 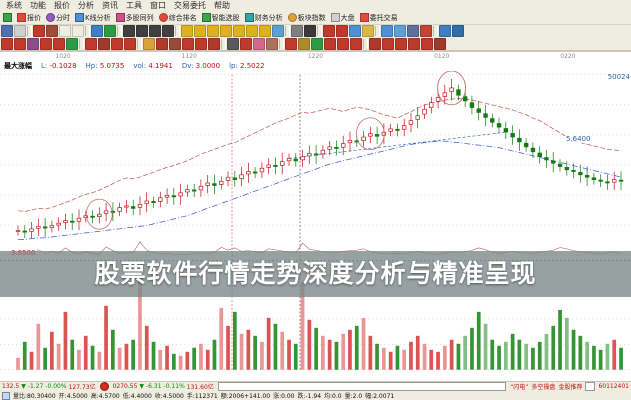 What do you see at coordinates (445, 31) in the screenshot?
I see `layout-icon` at bounding box center [445, 31].